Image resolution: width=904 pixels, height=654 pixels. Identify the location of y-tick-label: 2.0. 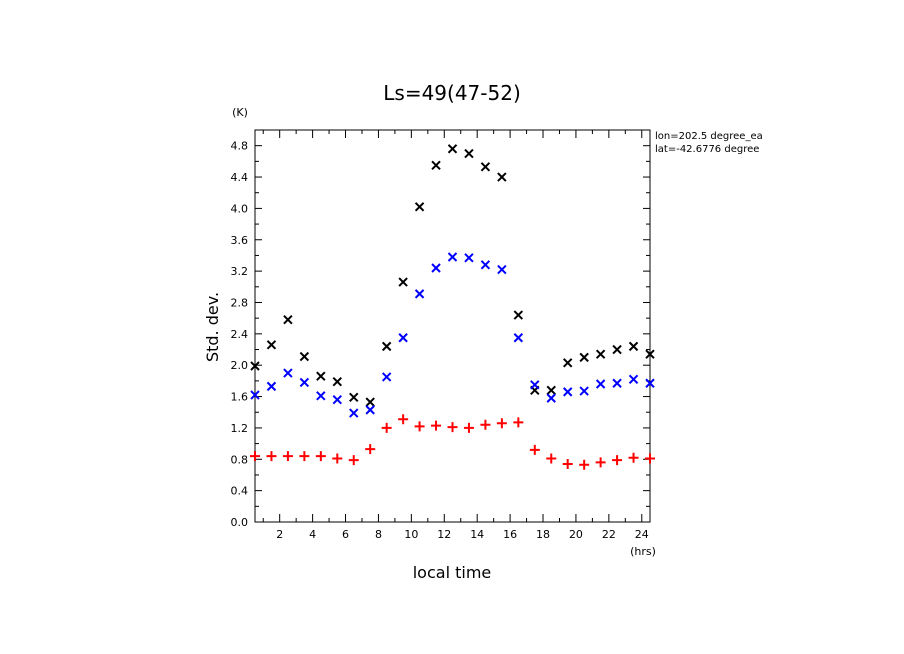
(240, 365).